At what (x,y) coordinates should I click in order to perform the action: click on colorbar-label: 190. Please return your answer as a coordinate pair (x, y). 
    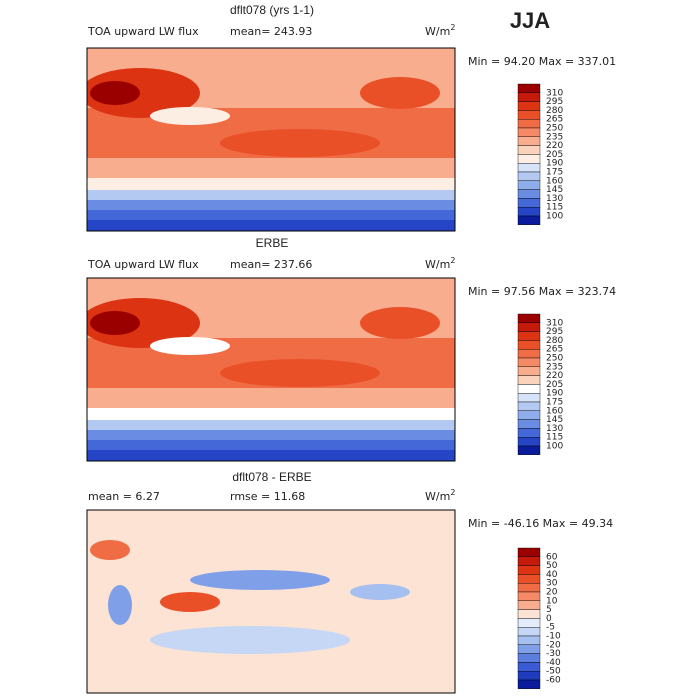
    Looking at the image, I should click on (554, 164).